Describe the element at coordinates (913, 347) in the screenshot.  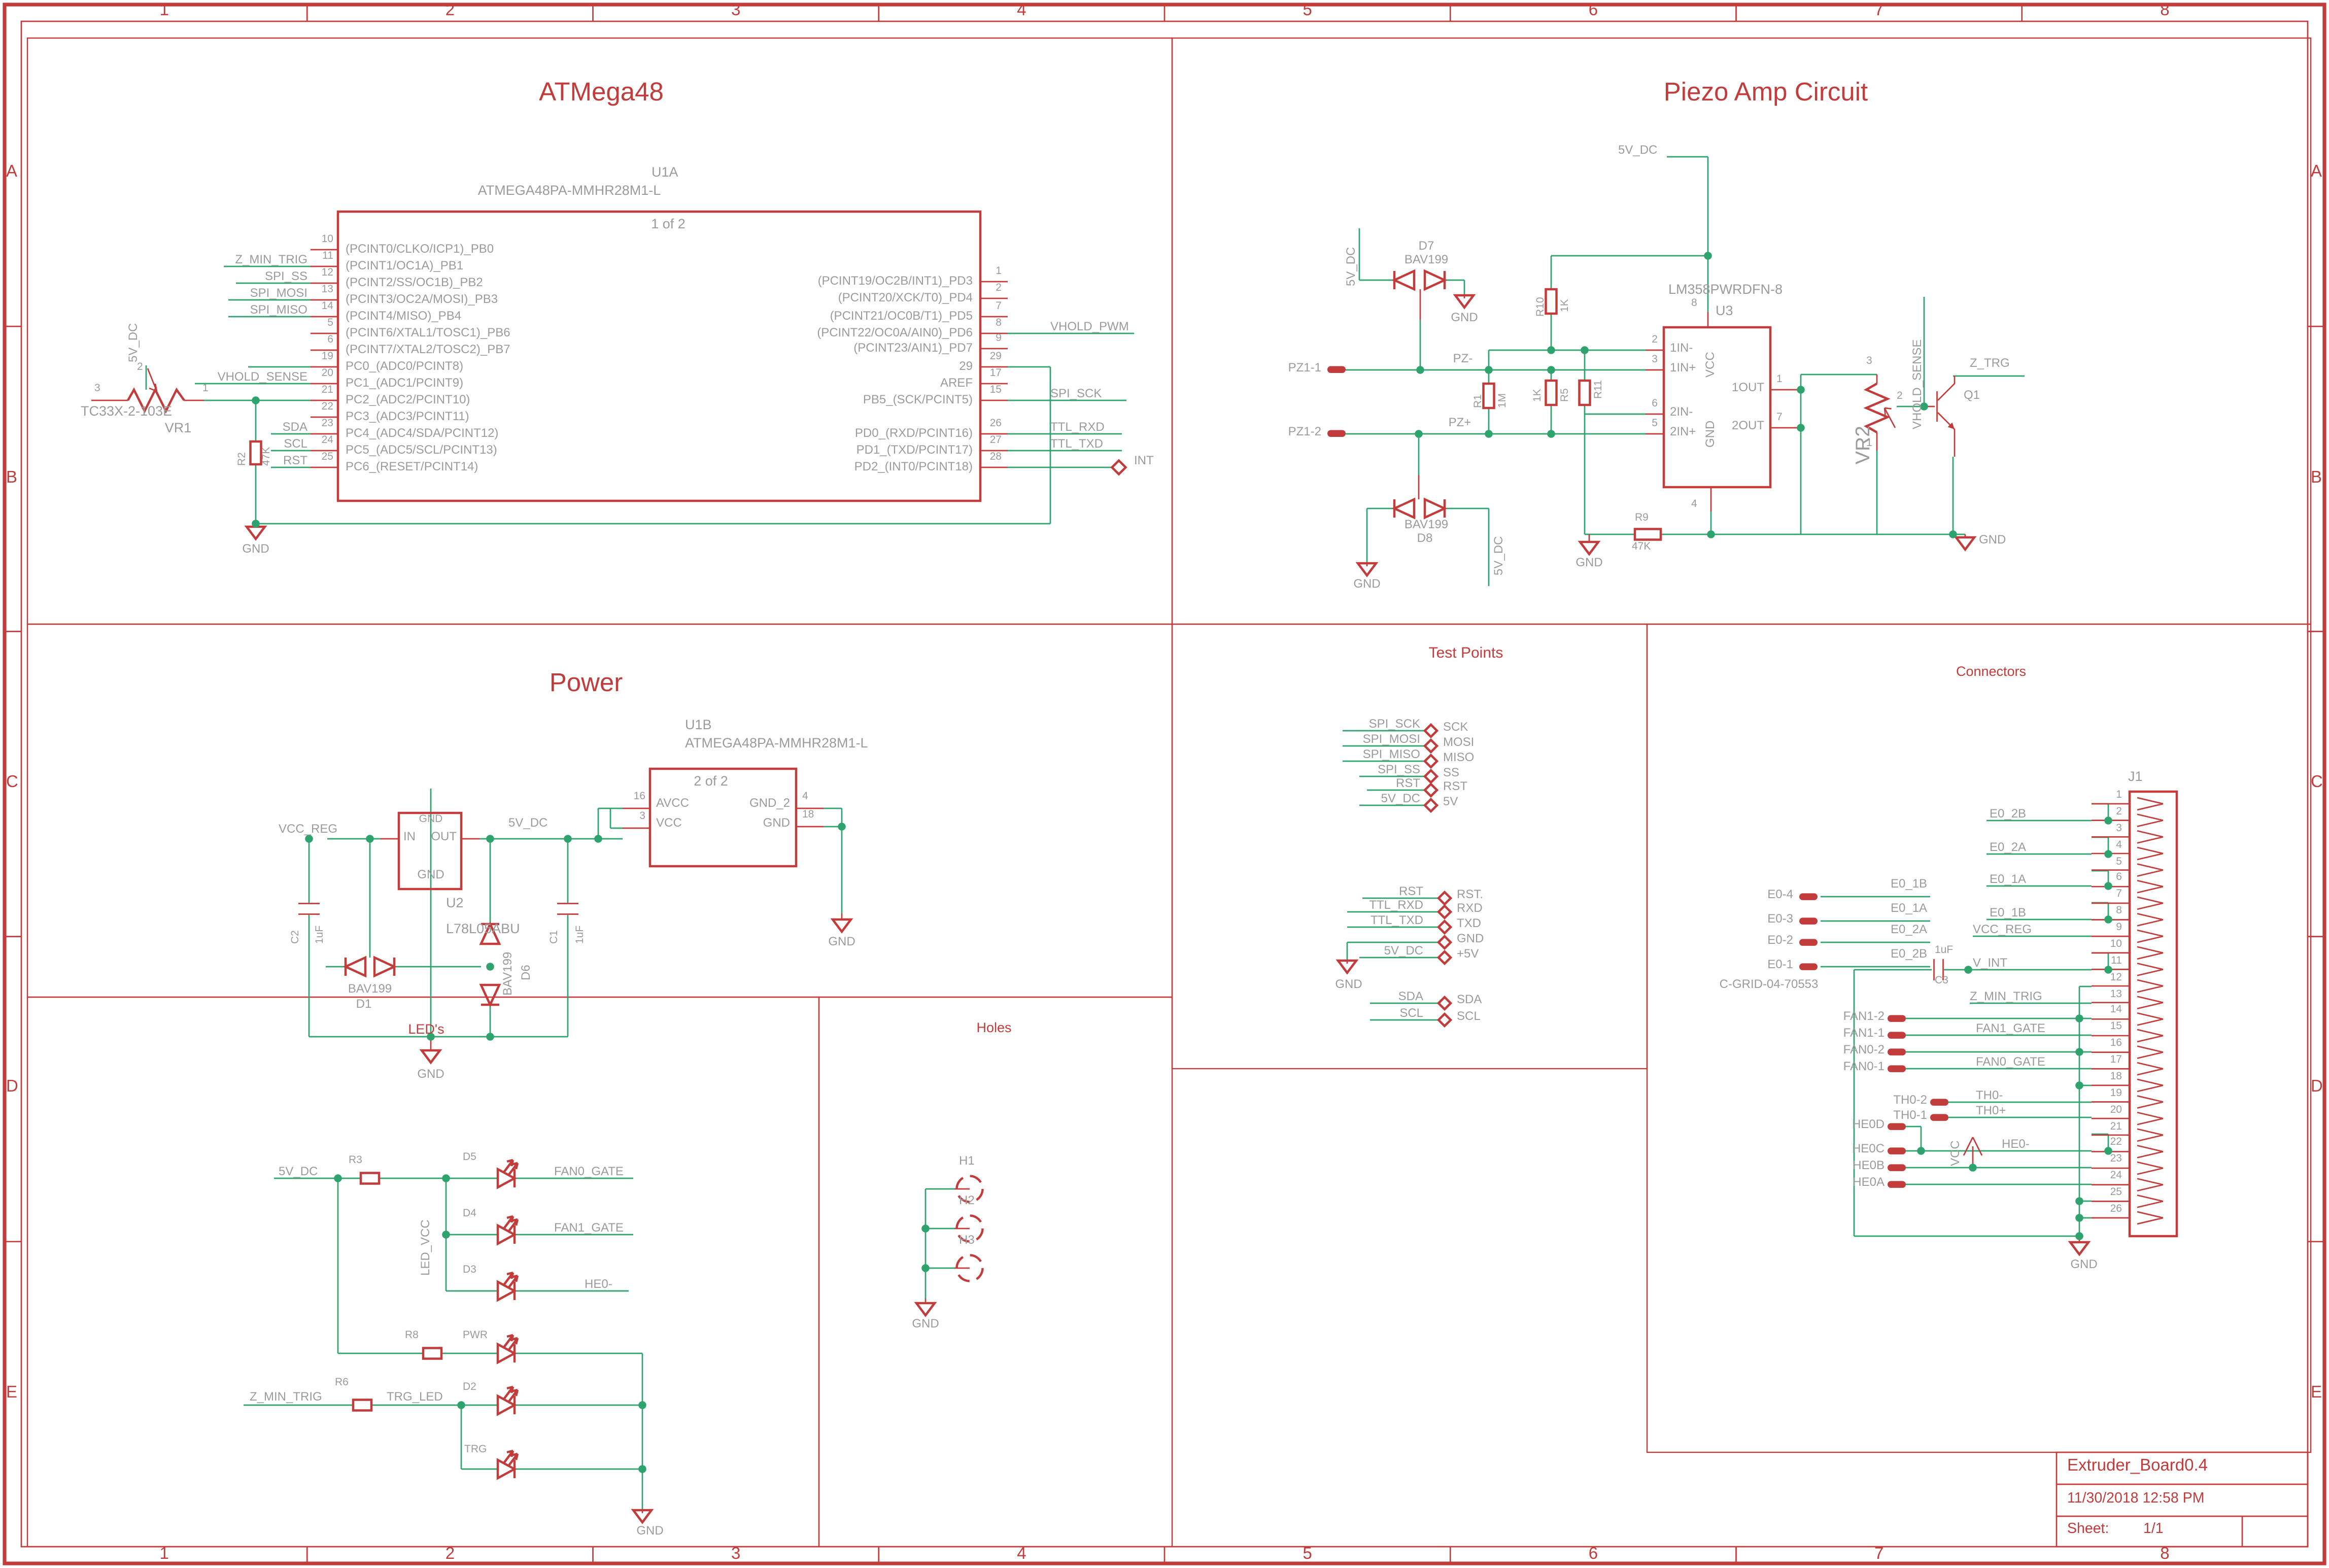
I see `u1a-pin-label: (PCINT23/AIN1)_PD7` at that location.